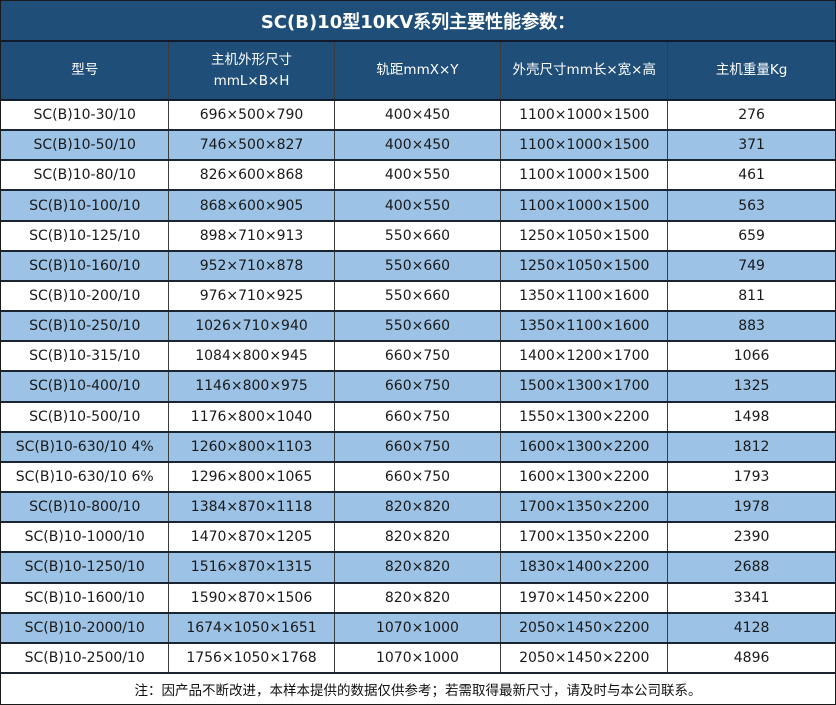 The width and height of the screenshot is (836, 705). What do you see at coordinates (252, 477) in the screenshot?
I see `cell-dimensions: 1296×800×1065` at bounding box center [252, 477].